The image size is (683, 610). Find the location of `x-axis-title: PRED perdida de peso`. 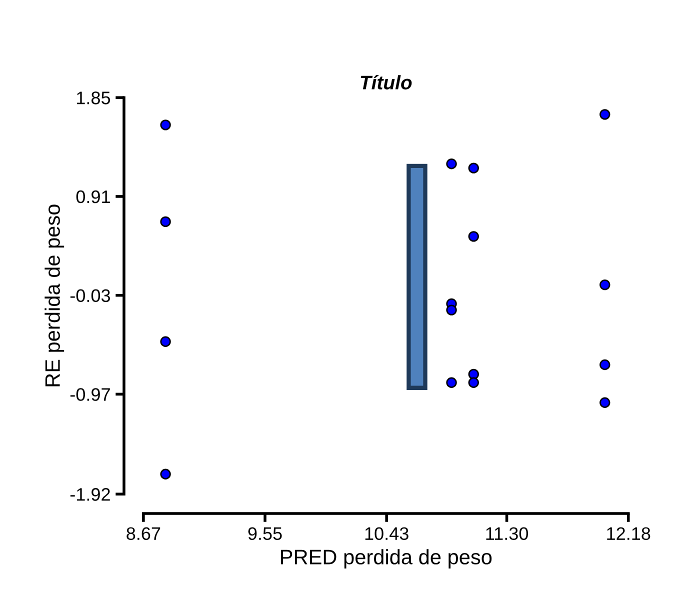

x-axis-title: PRED perdida de peso is located at coordinates (386, 559).